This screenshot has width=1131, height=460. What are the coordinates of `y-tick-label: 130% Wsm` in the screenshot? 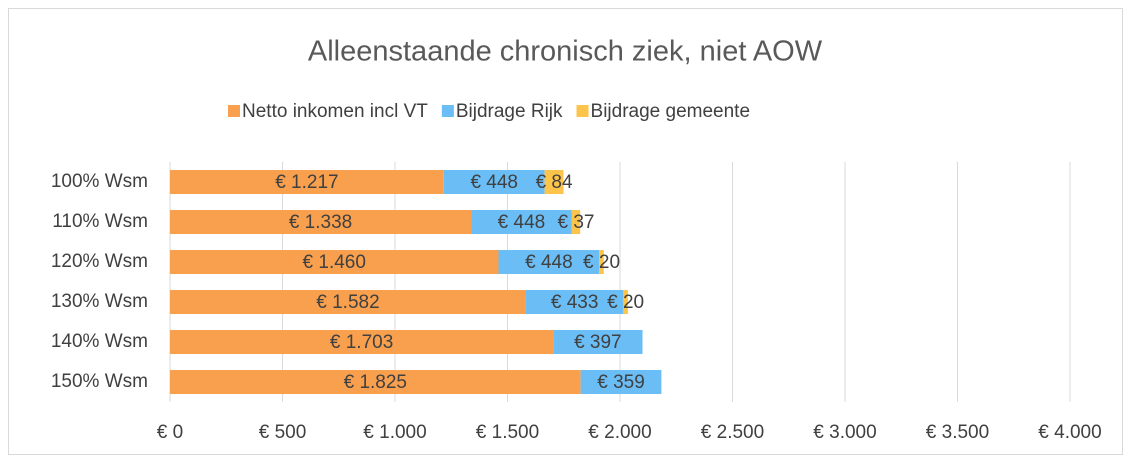 It's located at (99, 301).